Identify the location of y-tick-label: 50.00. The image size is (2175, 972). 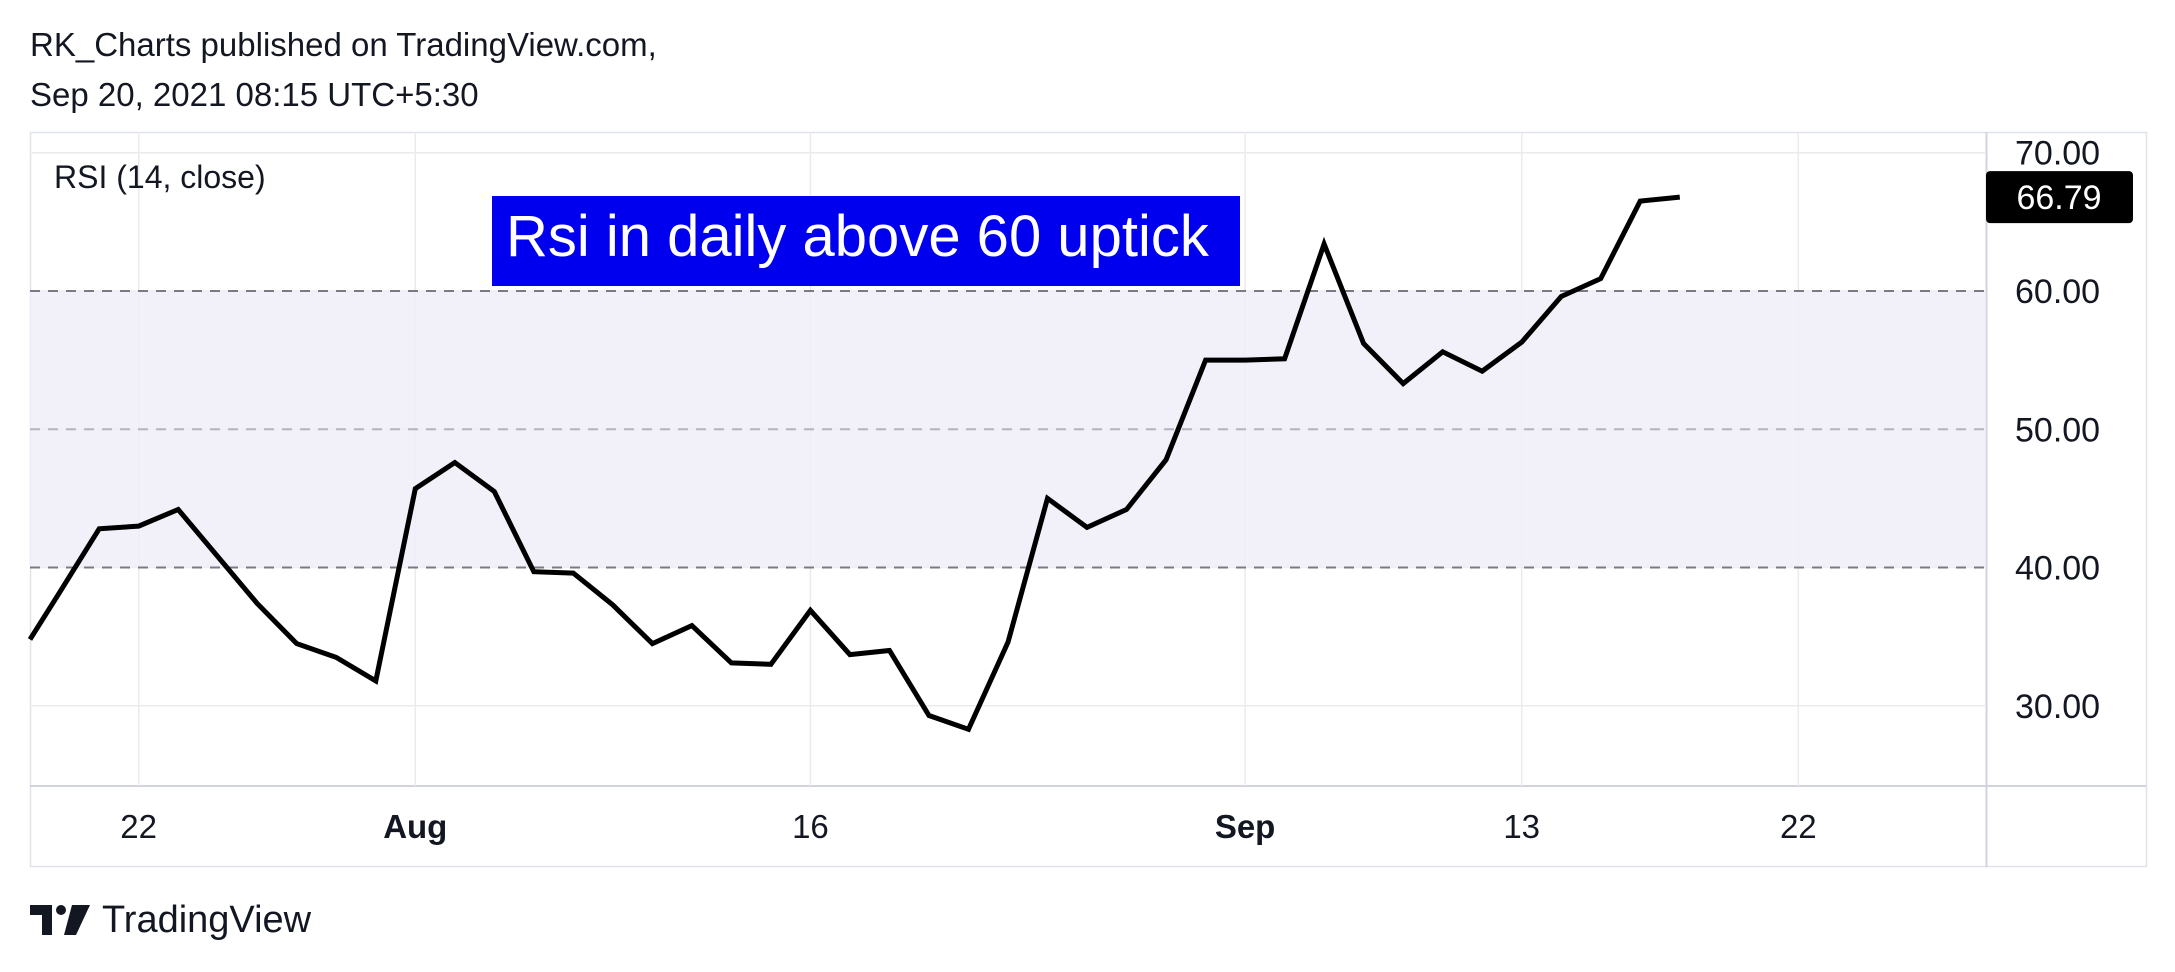
(2057, 430).